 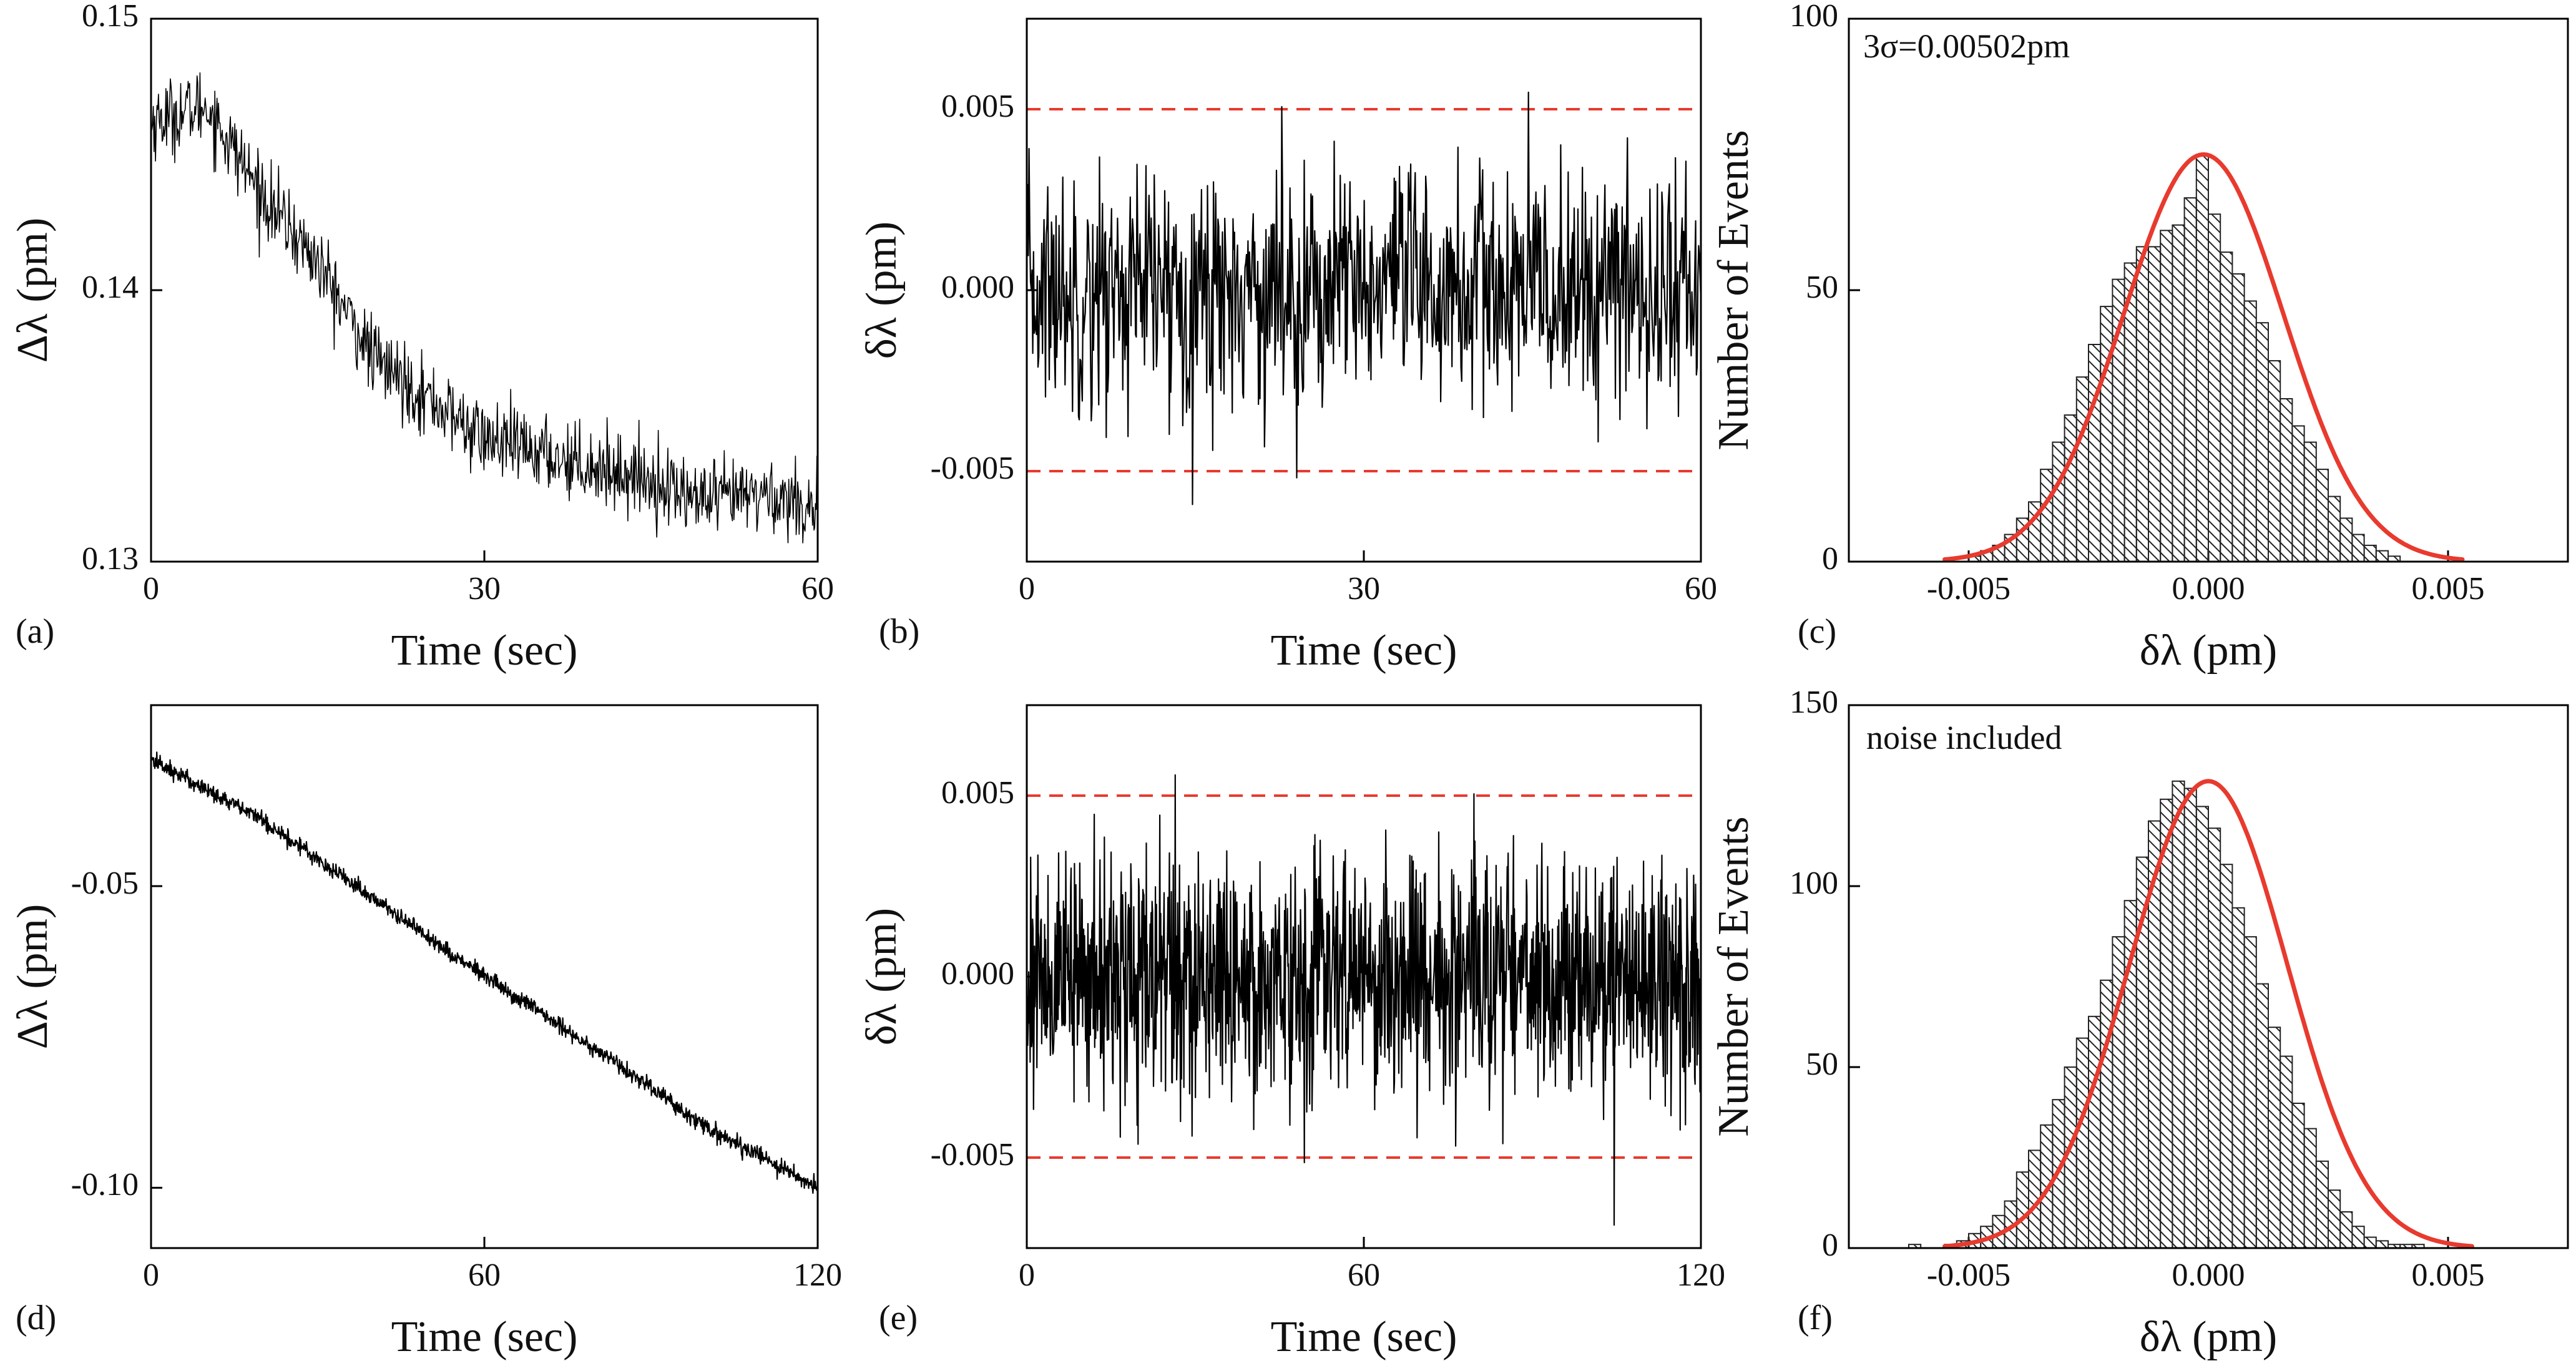 What do you see at coordinates (977, 107) in the screenshot?
I see `panel-b-ytick-label: 0.005` at bounding box center [977, 107].